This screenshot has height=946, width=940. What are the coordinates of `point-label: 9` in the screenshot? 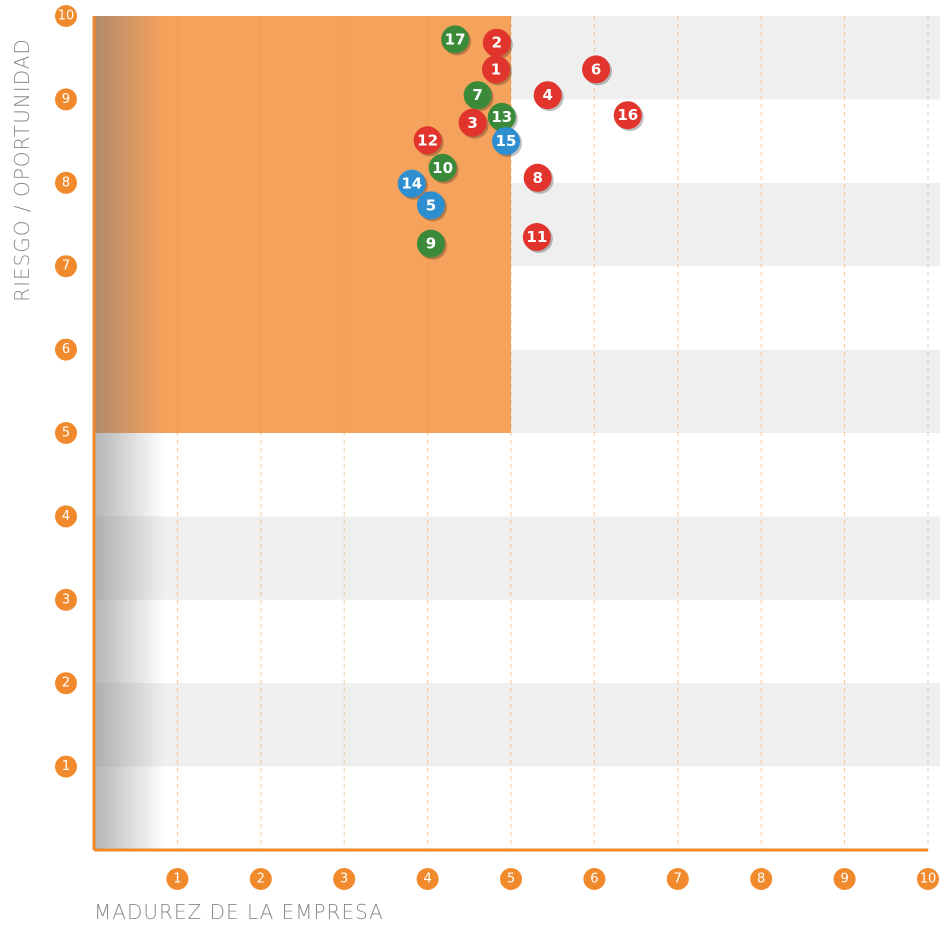 It's located at (431, 244).